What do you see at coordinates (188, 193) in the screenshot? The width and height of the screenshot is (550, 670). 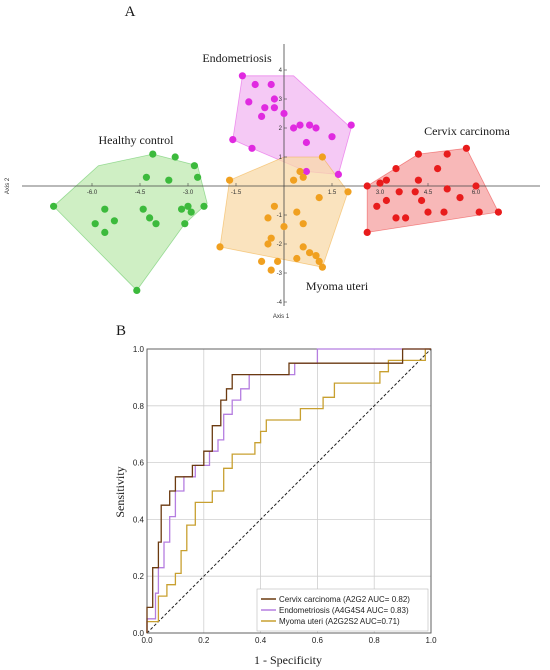 I see `x-tick-label: -3.0` at bounding box center [188, 193].